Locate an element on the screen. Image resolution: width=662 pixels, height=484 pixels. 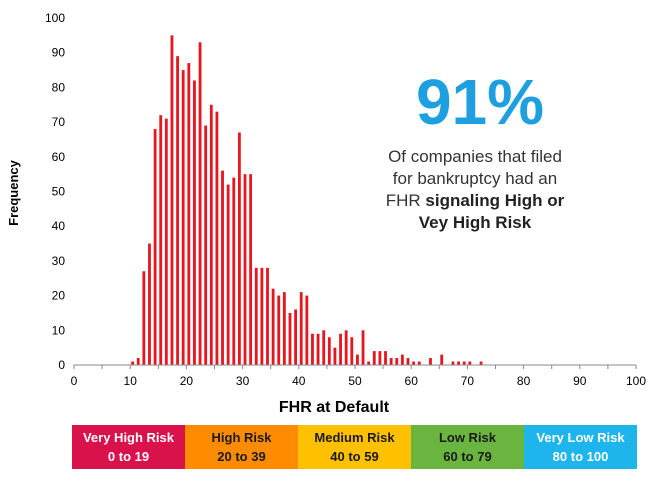
risk-band-label: Very Low Risk is located at coordinates (580, 437).